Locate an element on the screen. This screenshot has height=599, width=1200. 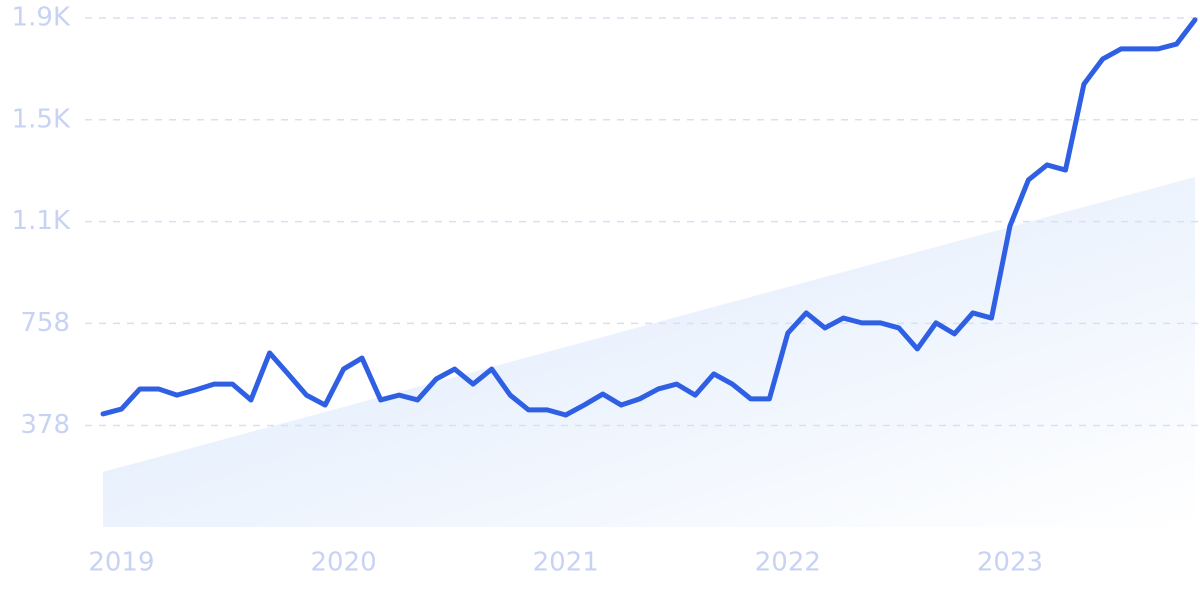
x-tick-label: 2022 is located at coordinates (788, 563).